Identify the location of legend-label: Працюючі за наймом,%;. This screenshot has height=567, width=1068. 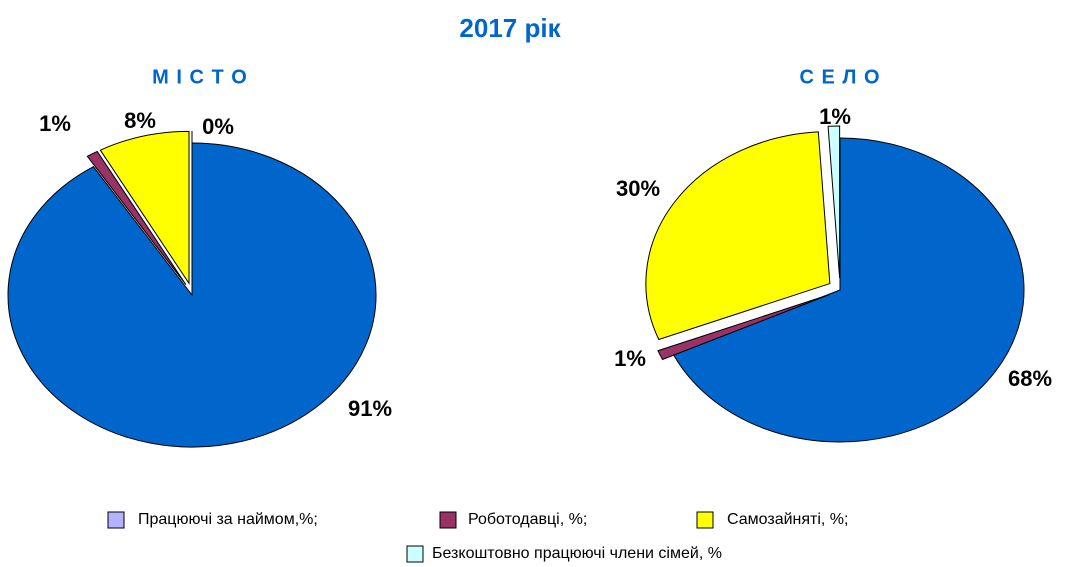
(228, 519).